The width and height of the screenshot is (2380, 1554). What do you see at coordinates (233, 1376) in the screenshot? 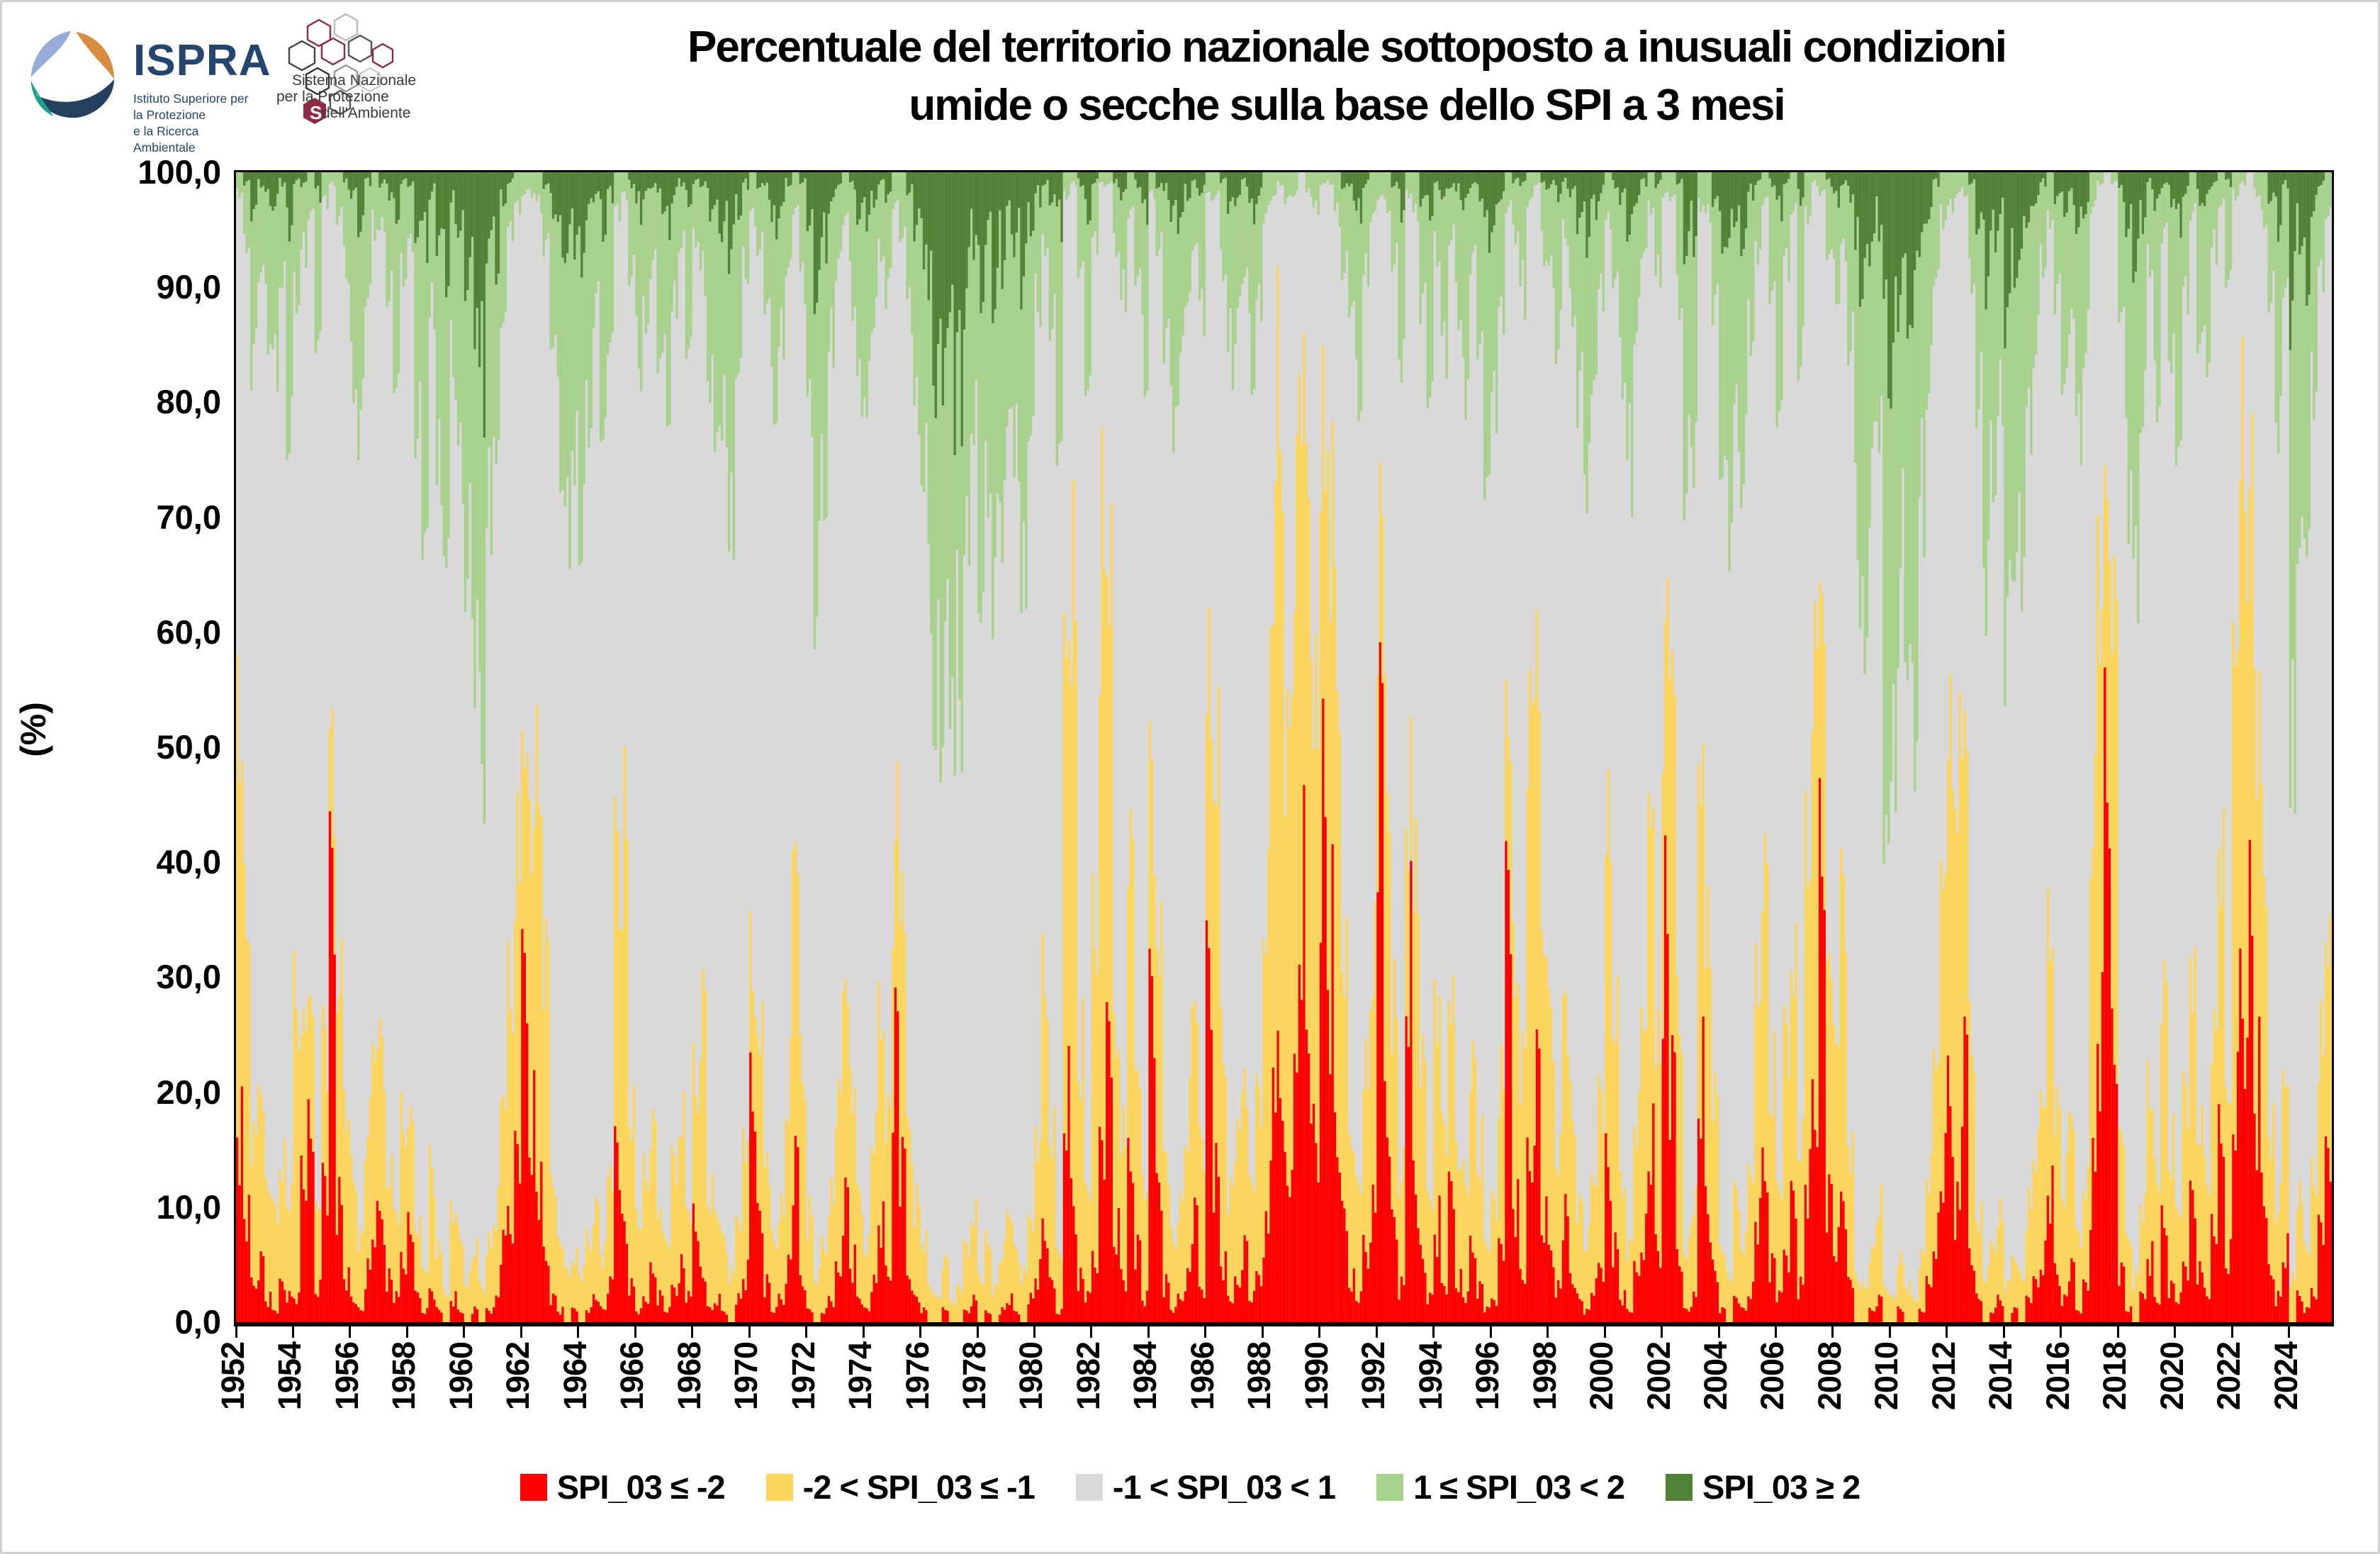
I see `x-tick-label: 1952` at bounding box center [233, 1376].